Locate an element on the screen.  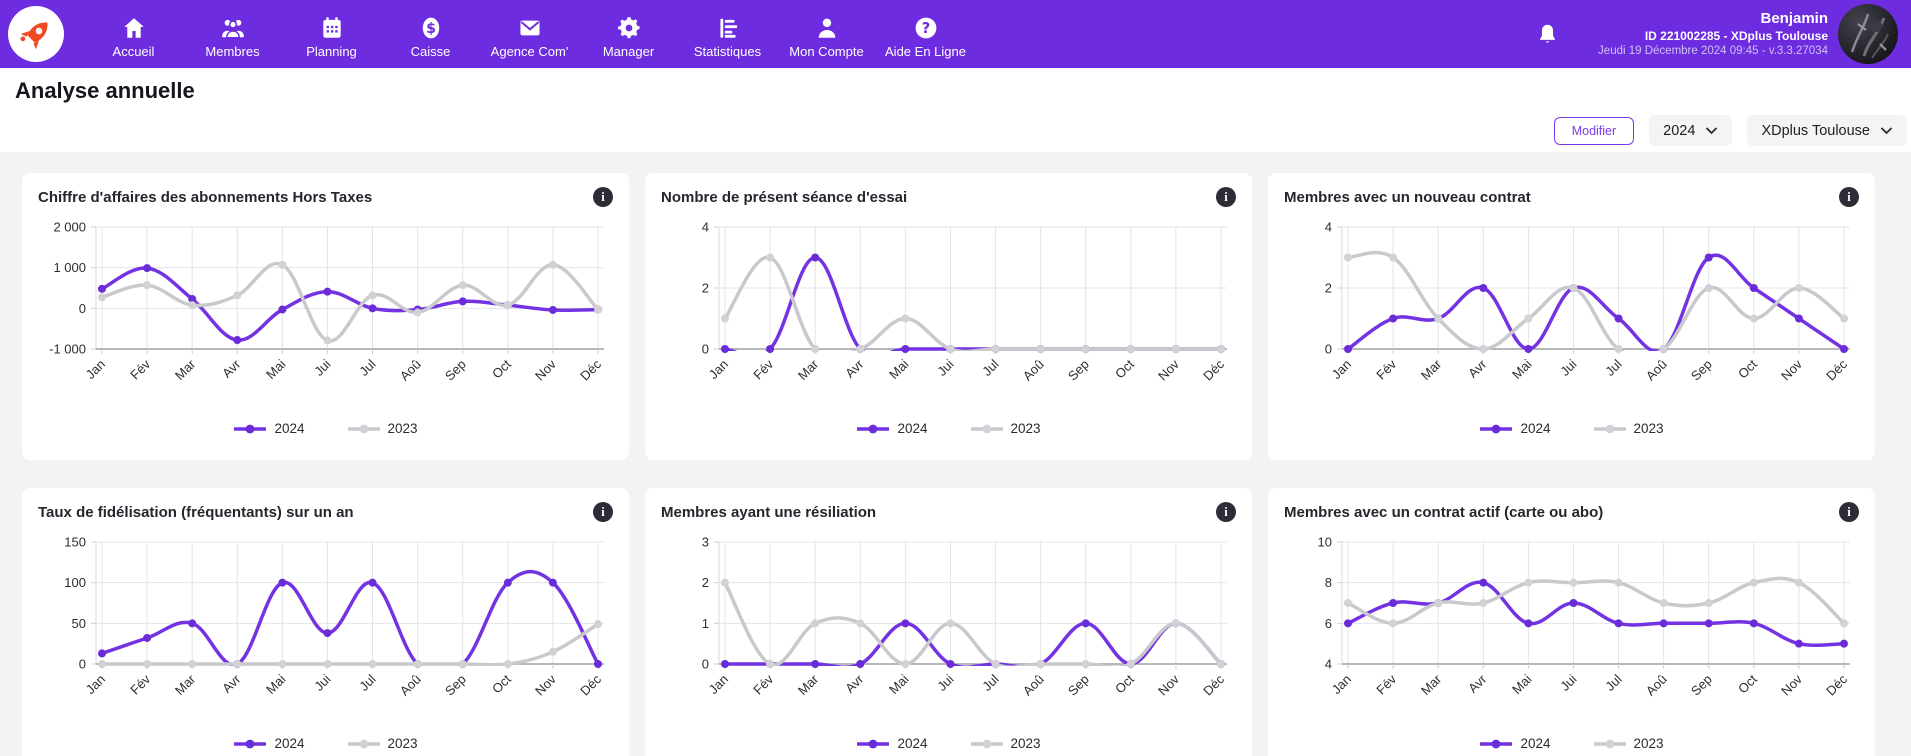
nav-item-mon-compte: Mon Compte is located at coordinates (826, 34).